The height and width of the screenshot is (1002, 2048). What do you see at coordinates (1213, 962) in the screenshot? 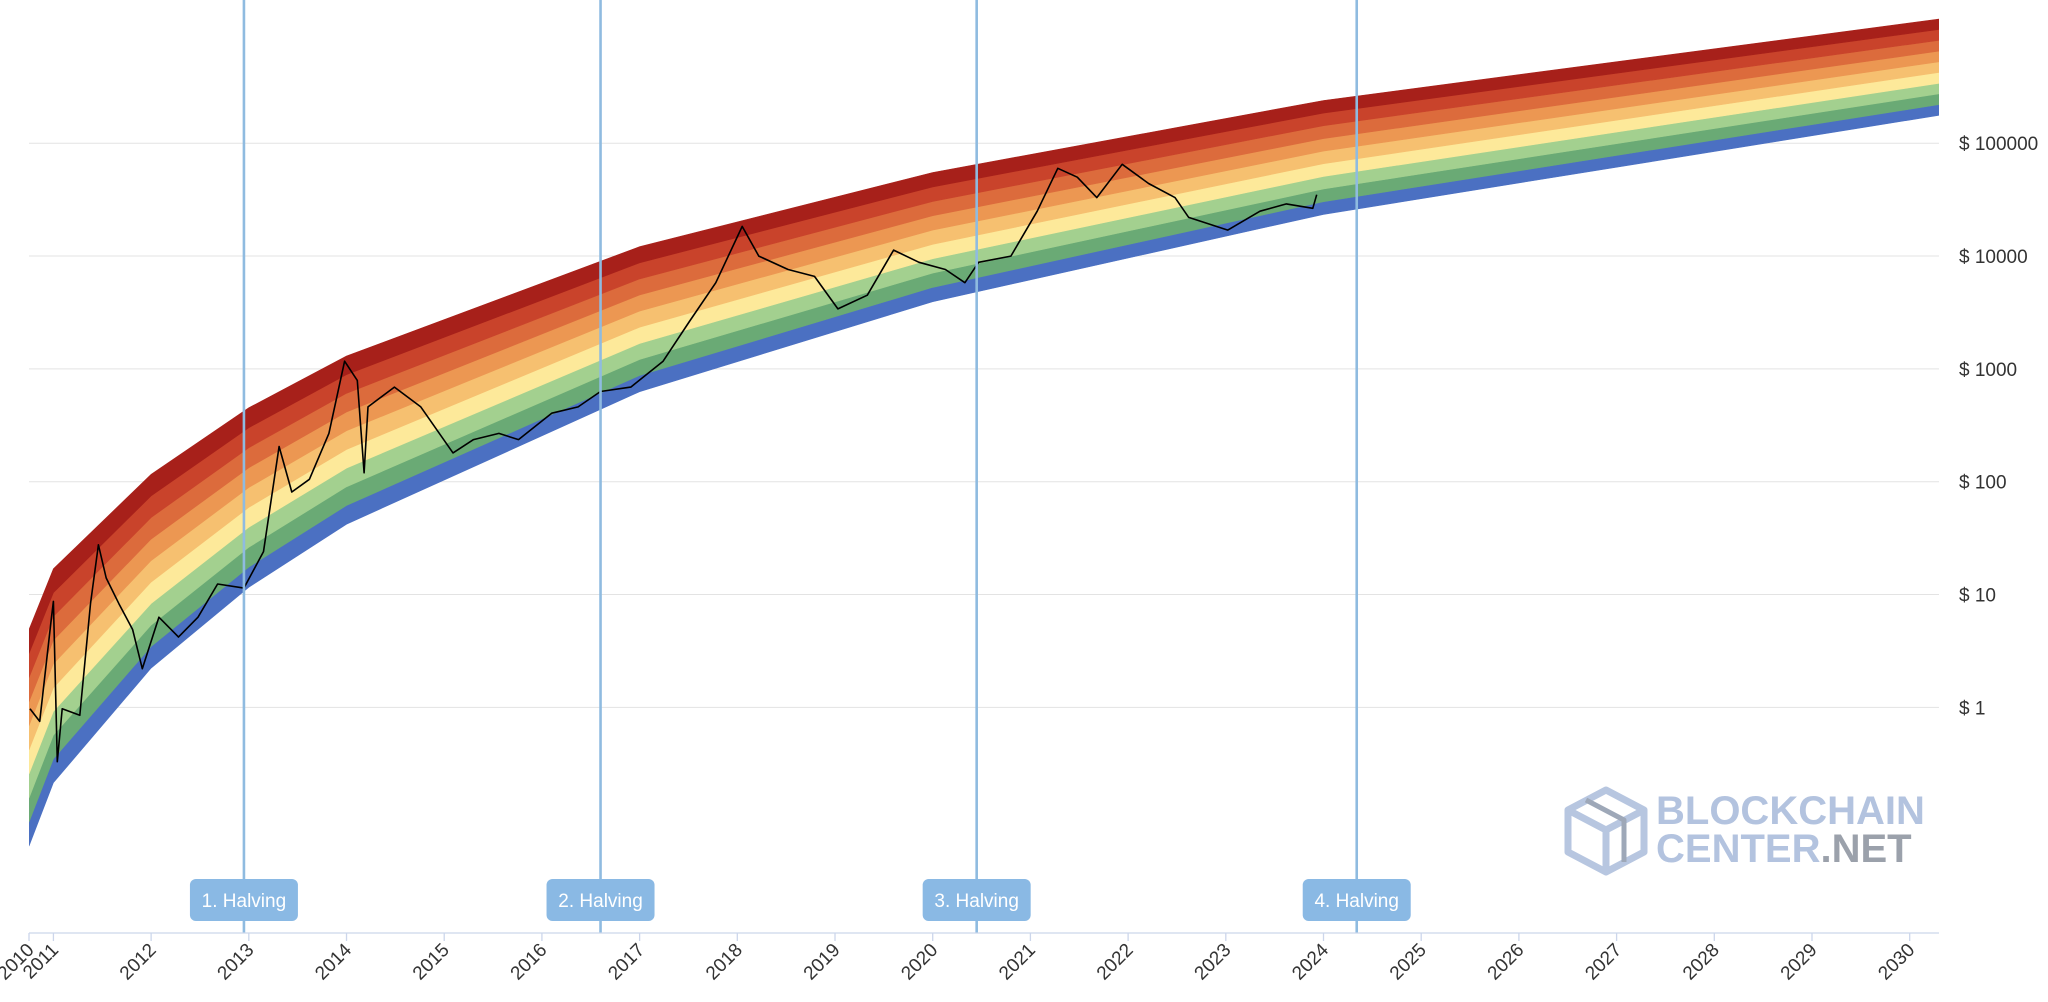
I see `x-tick-label: 2023` at bounding box center [1213, 962].